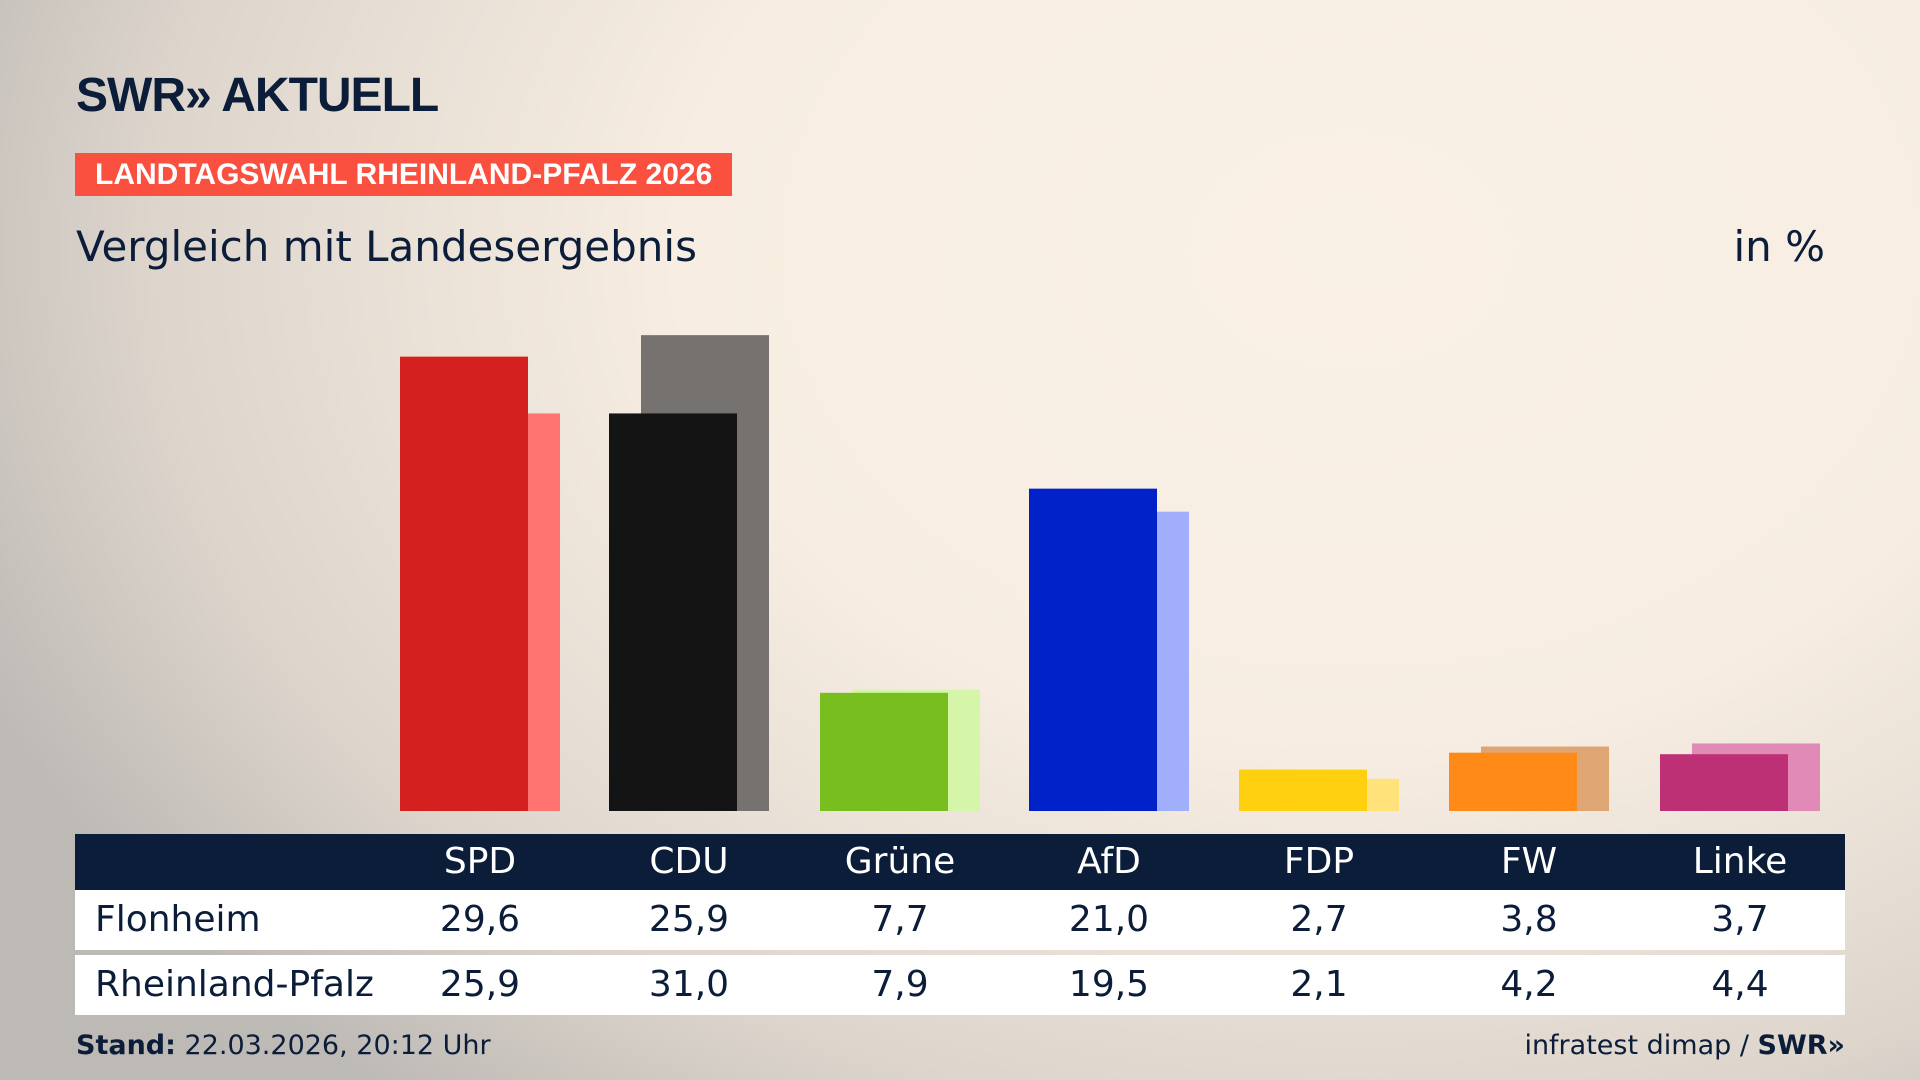 This screenshot has height=1080, width=1920. Describe the element at coordinates (1641, 1045) in the screenshot. I see `source-text: infratest dimap /` at that location.